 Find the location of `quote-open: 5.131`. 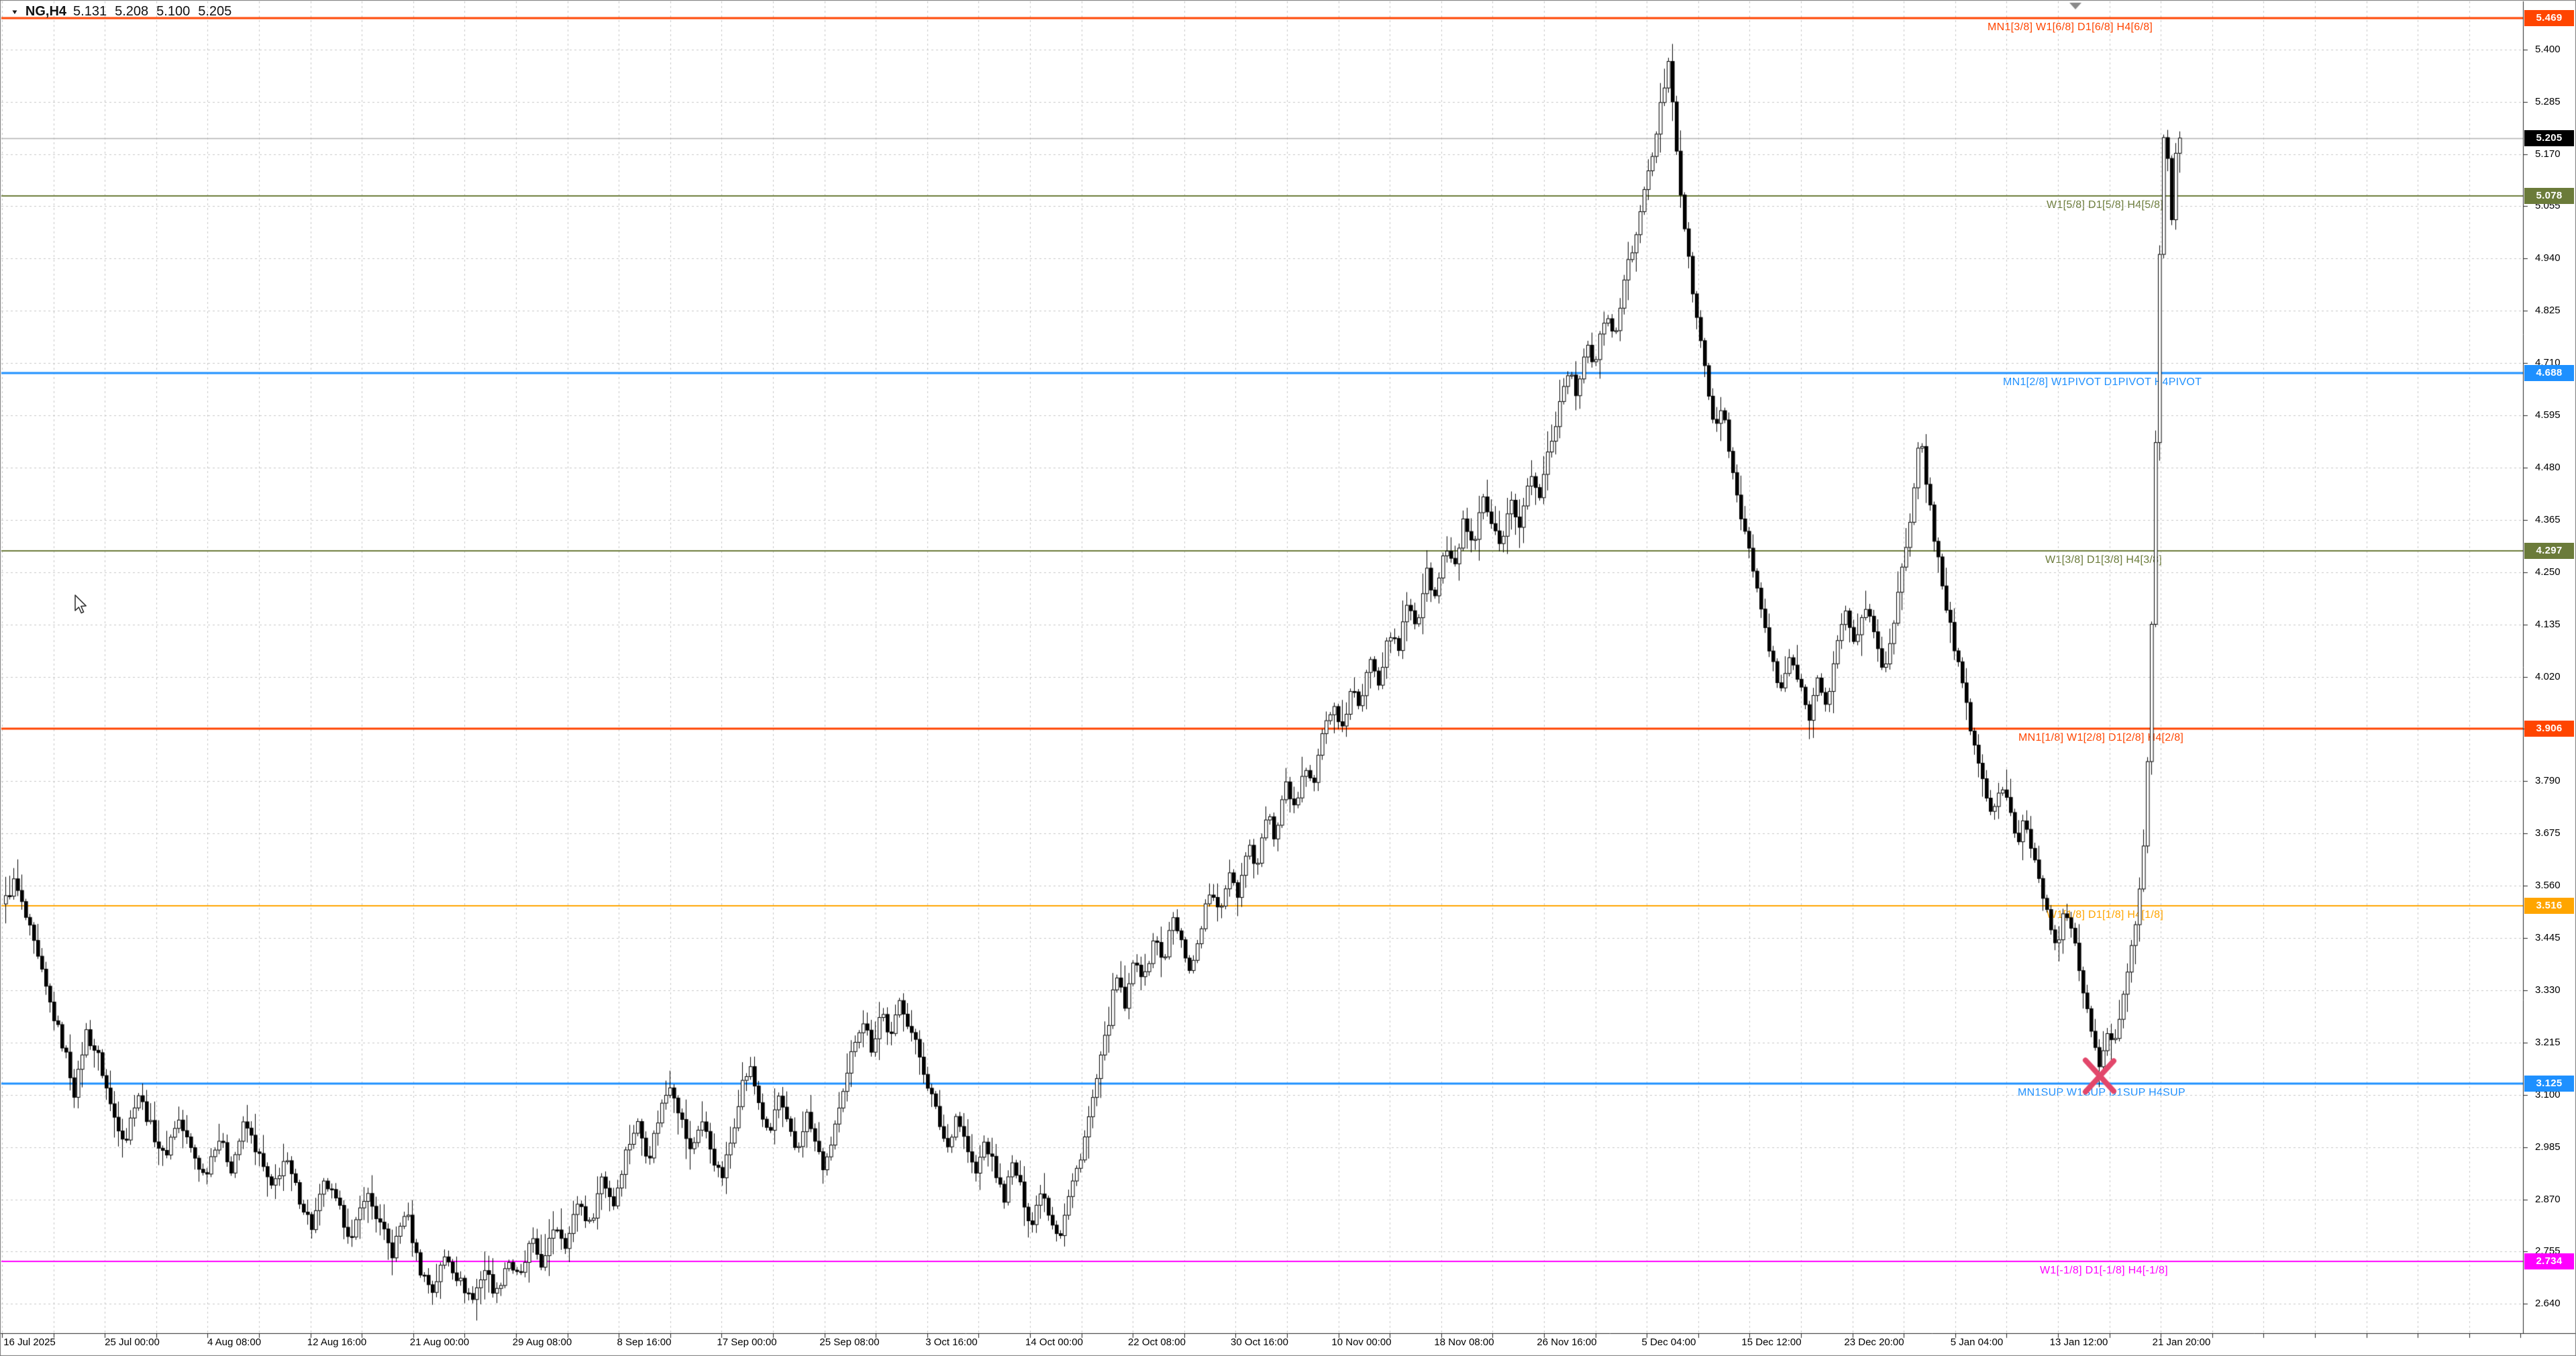

quote-open: 5.131 is located at coordinates (90, 11).